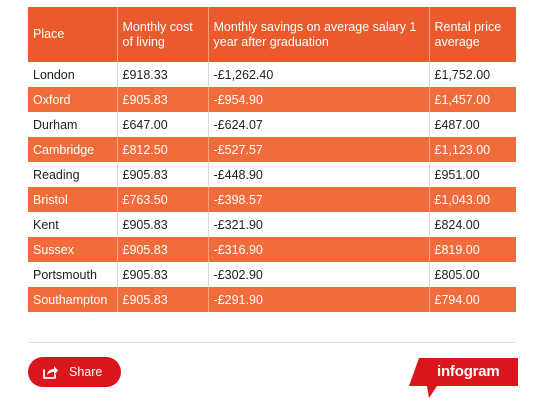  I want to click on cell-monthly-cost: £812.50, so click(163, 149).